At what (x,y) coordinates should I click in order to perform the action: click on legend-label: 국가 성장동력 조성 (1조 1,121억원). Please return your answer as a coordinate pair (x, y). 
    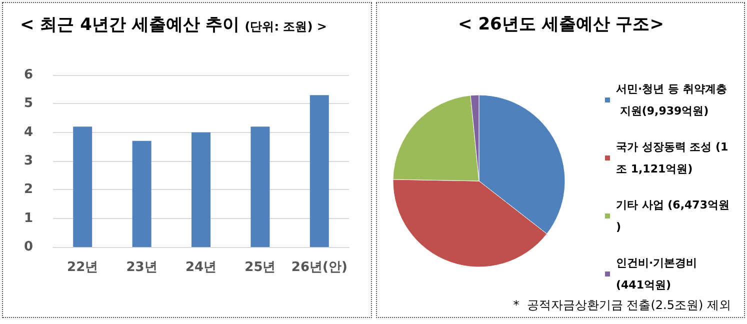
    Looking at the image, I should click on (672, 158).